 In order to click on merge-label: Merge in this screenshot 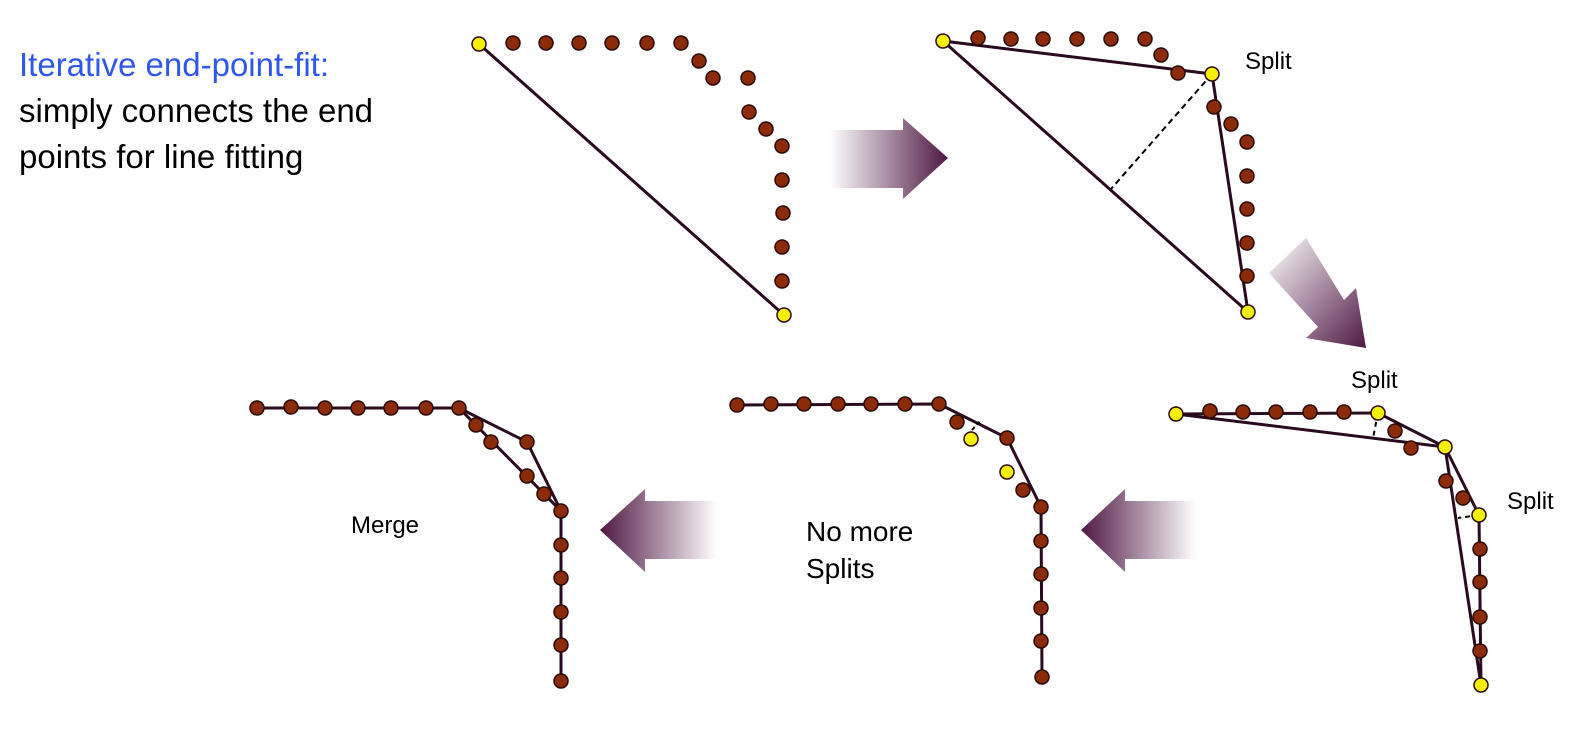, I will do `click(385, 525)`.